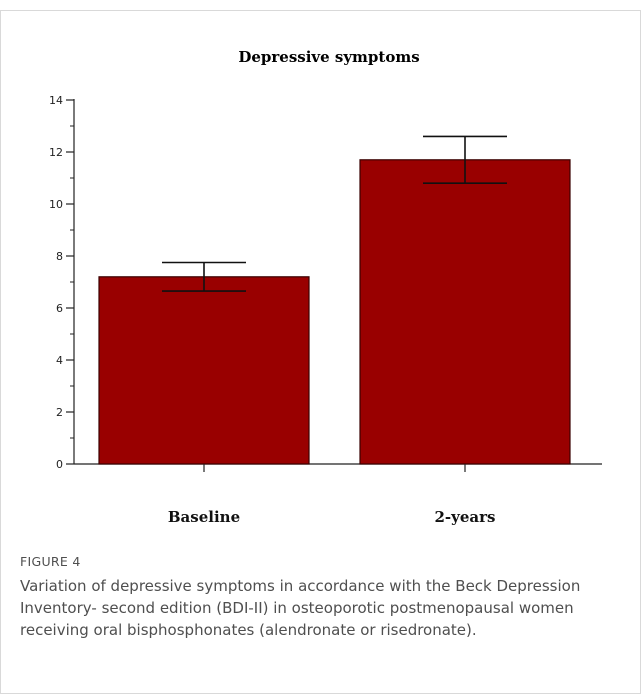 Image resolution: width=641 pixels, height=694 pixels. Describe the element at coordinates (59, 412) in the screenshot. I see `y-tick-label: 2` at that location.